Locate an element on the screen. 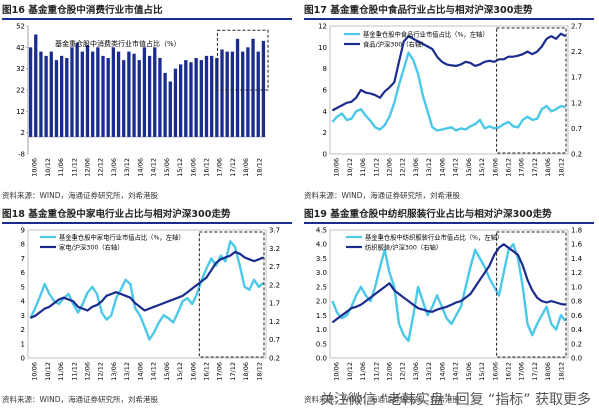 Image resolution: width=599 pixels, height=411 pixels. x-tick-label: 14/12 is located at coordinates (456, 371).